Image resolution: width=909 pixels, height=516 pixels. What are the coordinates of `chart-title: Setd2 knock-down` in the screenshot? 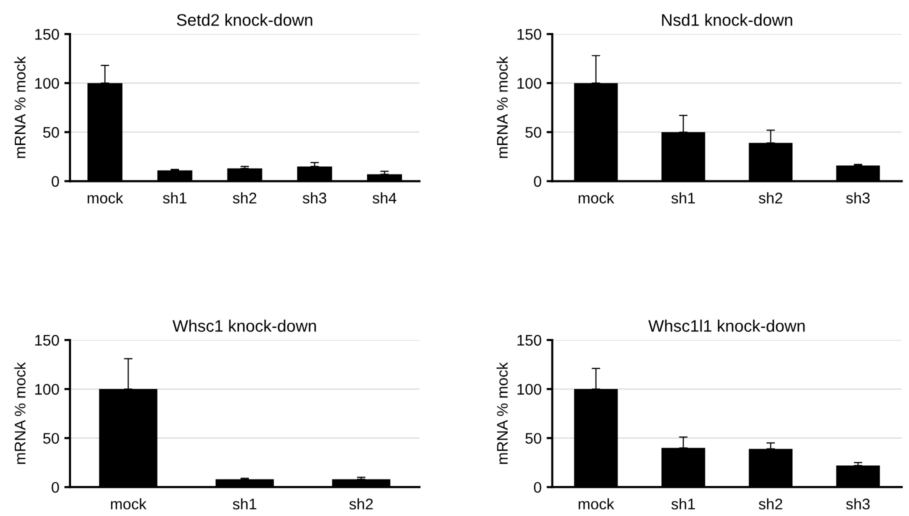 It's located at (244, 20).